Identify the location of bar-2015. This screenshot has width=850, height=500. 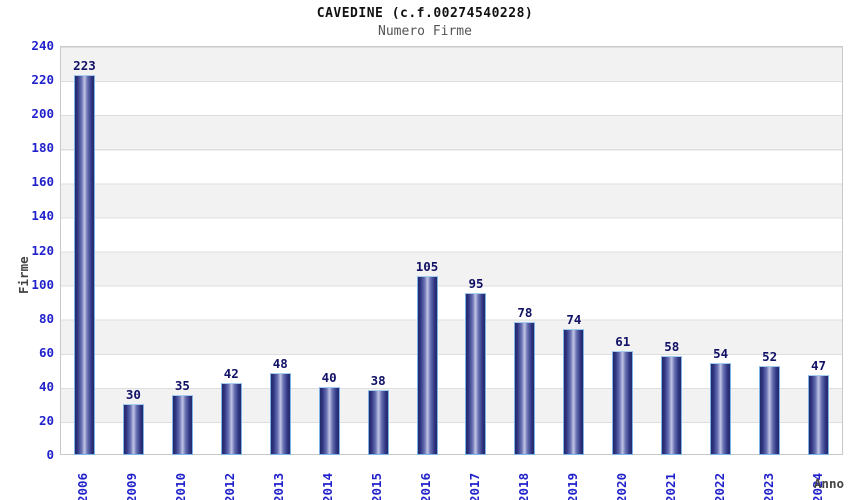
(378, 422).